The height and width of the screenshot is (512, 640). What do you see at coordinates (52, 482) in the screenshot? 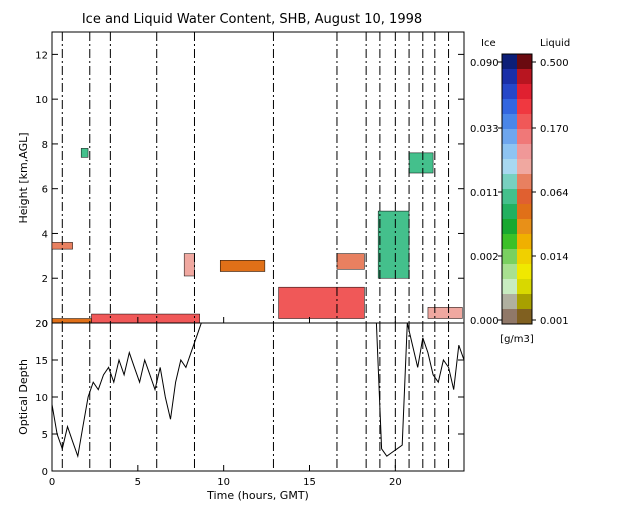
I see `time-xtick-label: 0` at bounding box center [52, 482].